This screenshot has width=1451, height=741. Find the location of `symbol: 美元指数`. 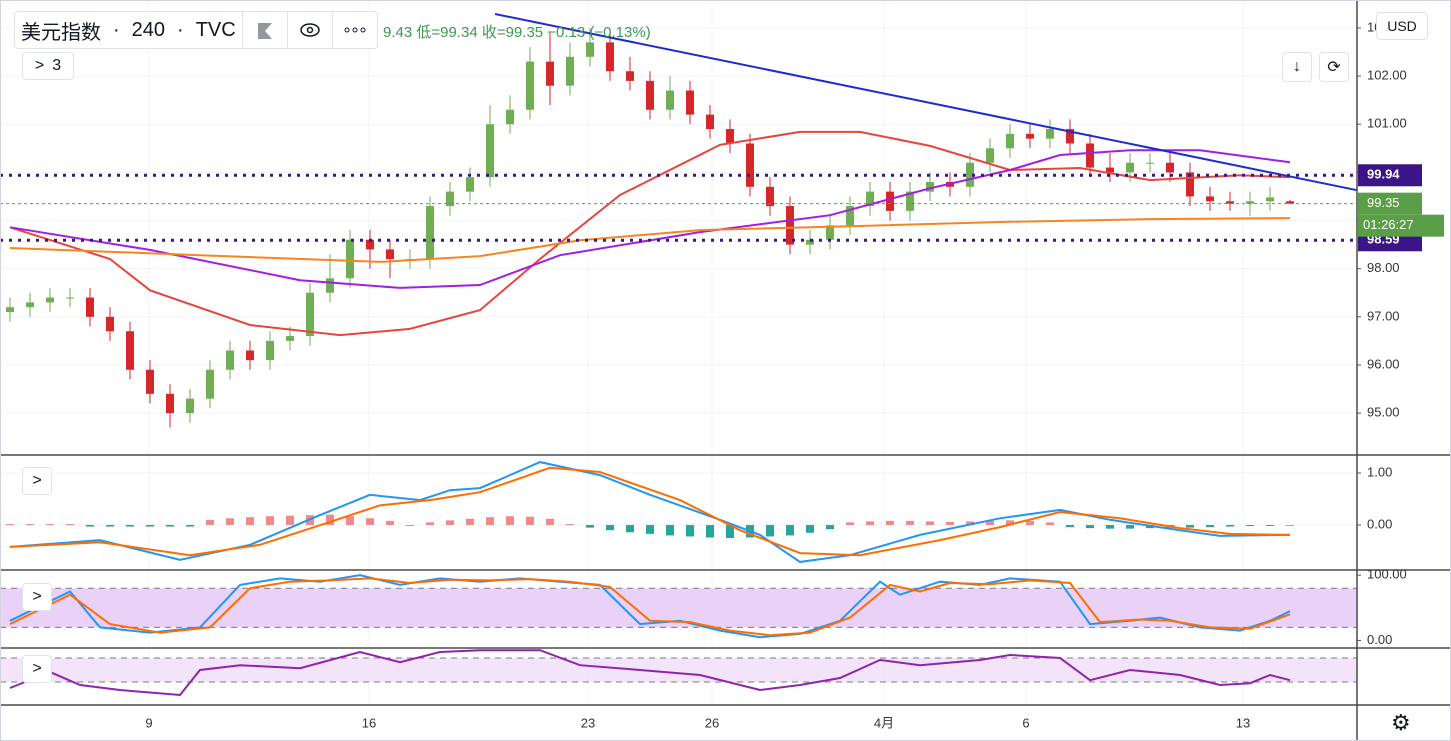

symbol: 美元指数 is located at coordinates (61, 32).